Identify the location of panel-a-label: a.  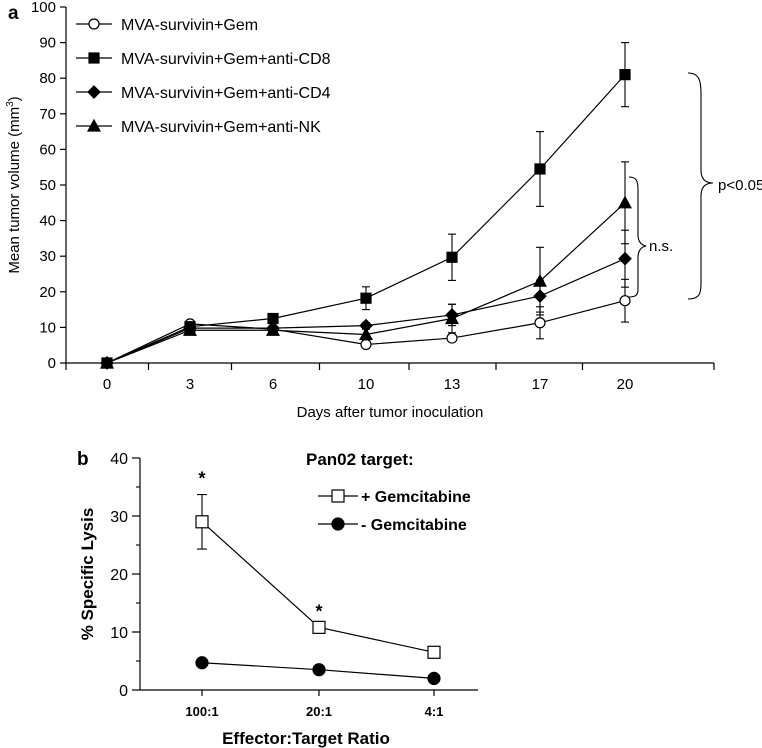
(13, 13).